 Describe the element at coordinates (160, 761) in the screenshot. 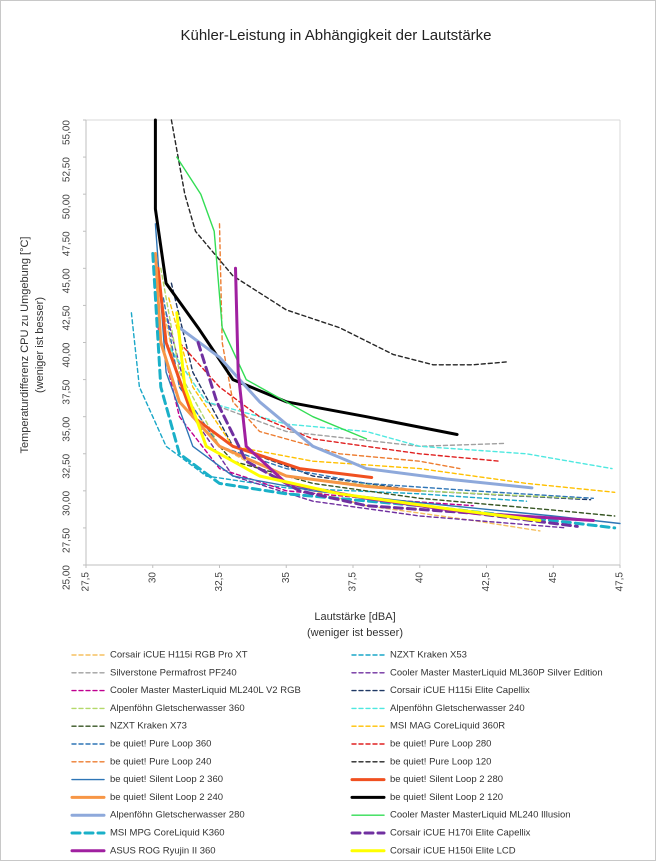

I see `legend-label: be quiet! Pure Loop 240` at that location.